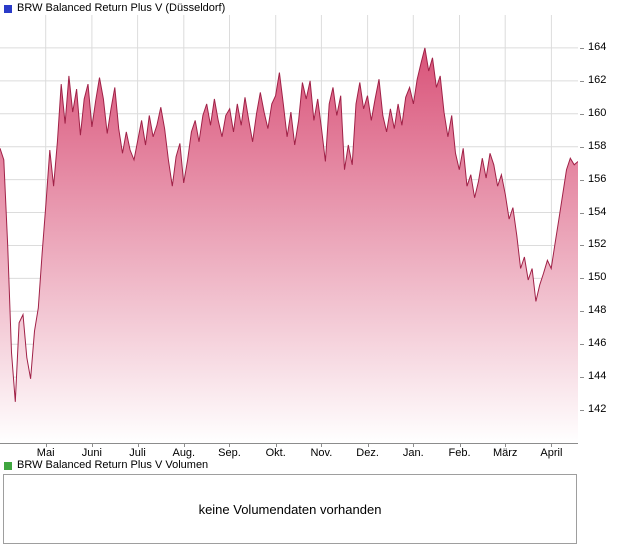  Describe the element at coordinates (8, 8) in the screenshot. I see `price-series-marker-icon` at that location.